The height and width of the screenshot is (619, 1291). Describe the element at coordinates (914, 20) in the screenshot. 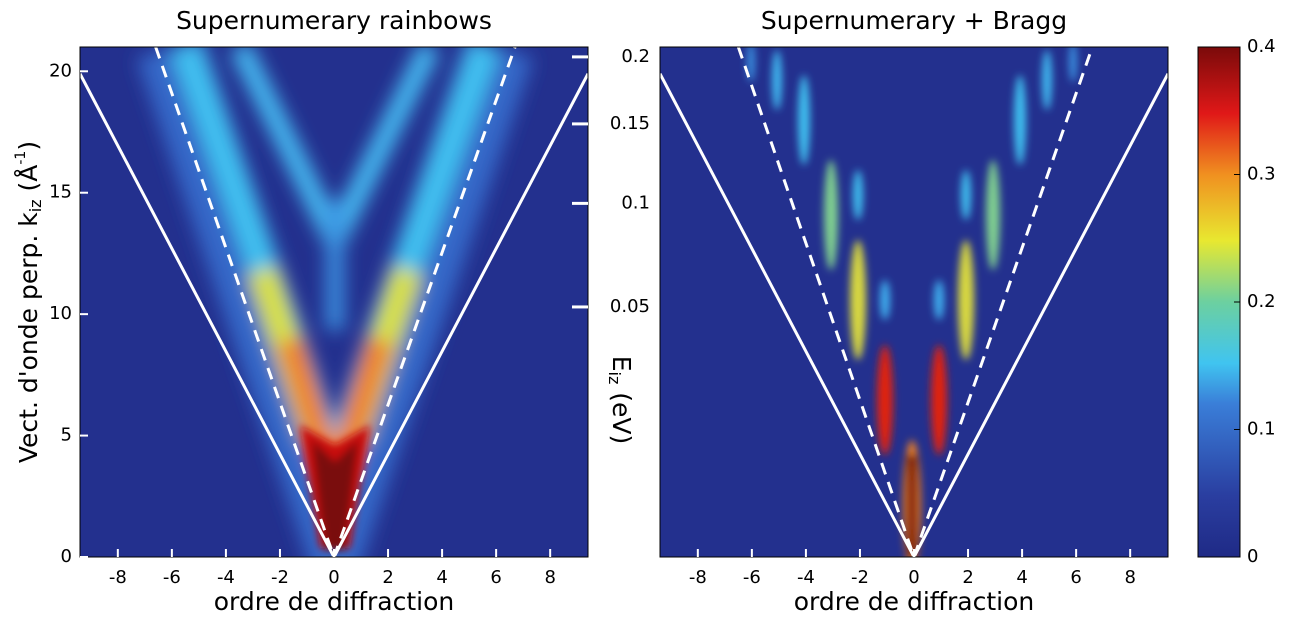

I see `chart-title: Supernumerary + Bragg` at that location.